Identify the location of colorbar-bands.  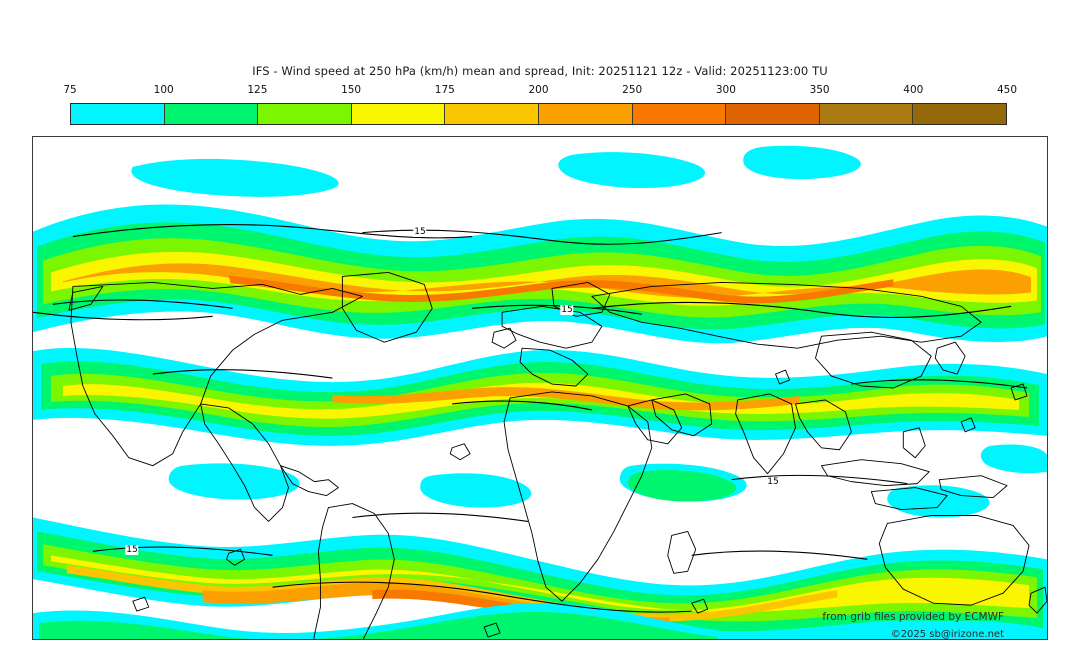
(538, 114).